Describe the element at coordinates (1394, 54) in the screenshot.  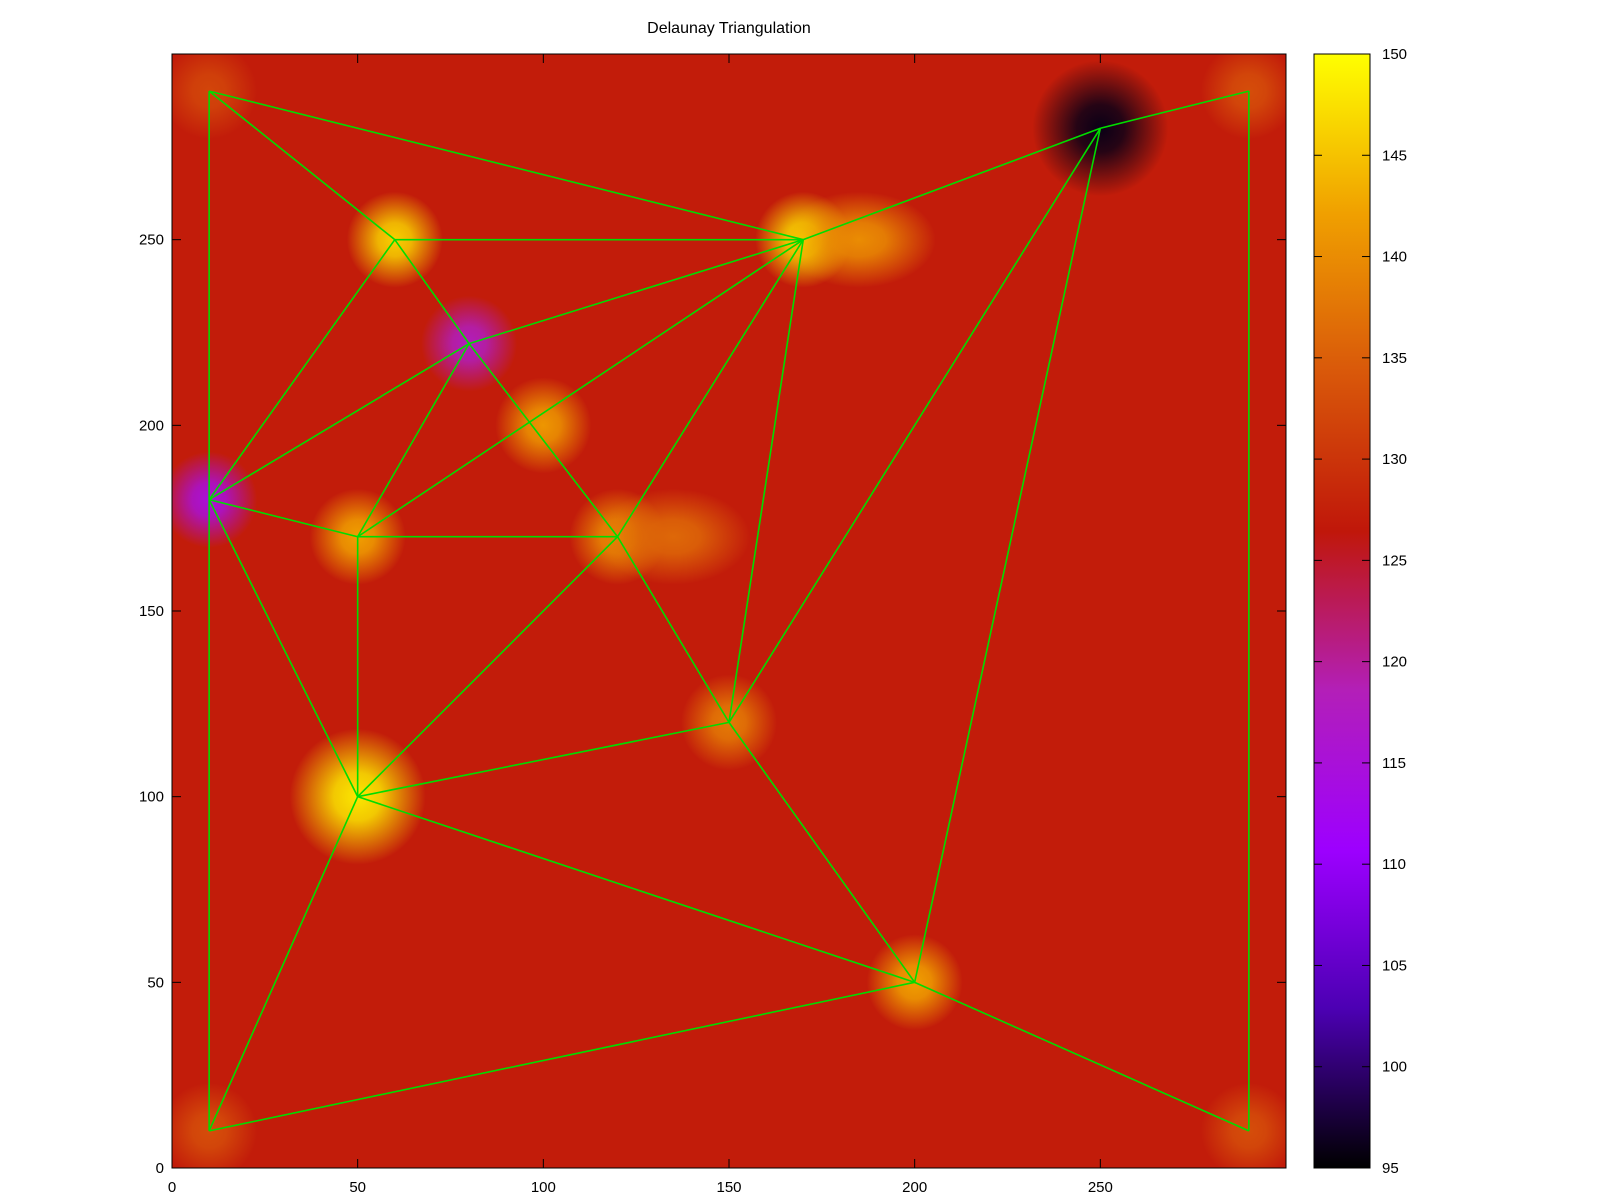
I see `colorbar-tick-label: 150` at that location.